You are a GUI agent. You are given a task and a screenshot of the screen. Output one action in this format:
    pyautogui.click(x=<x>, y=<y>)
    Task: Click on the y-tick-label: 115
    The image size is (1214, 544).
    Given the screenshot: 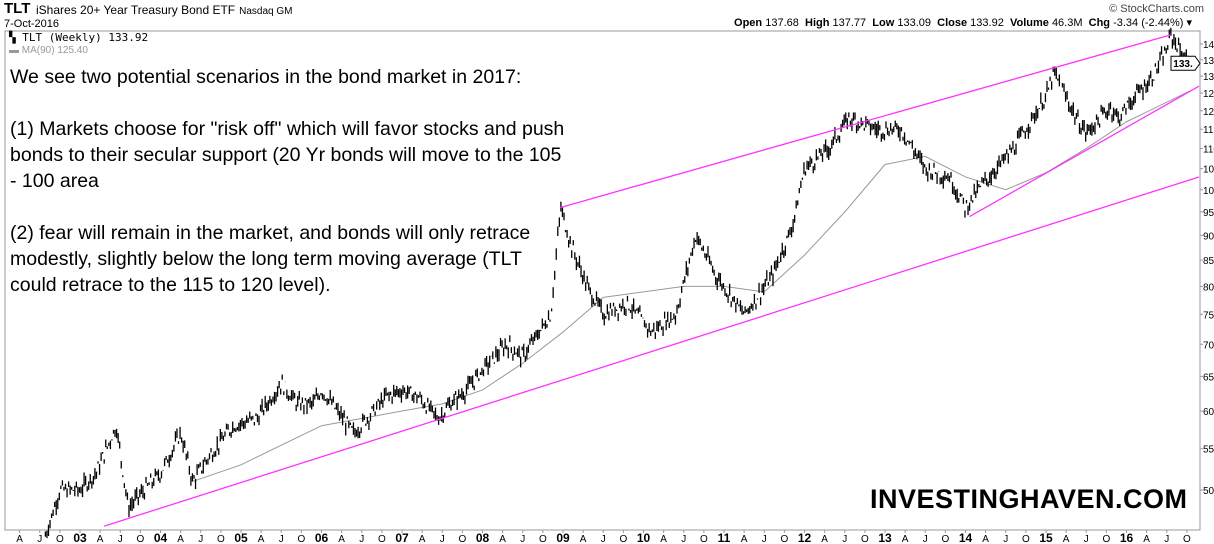 What is the action you would take?
    pyautogui.click(x=1208, y=130)
    